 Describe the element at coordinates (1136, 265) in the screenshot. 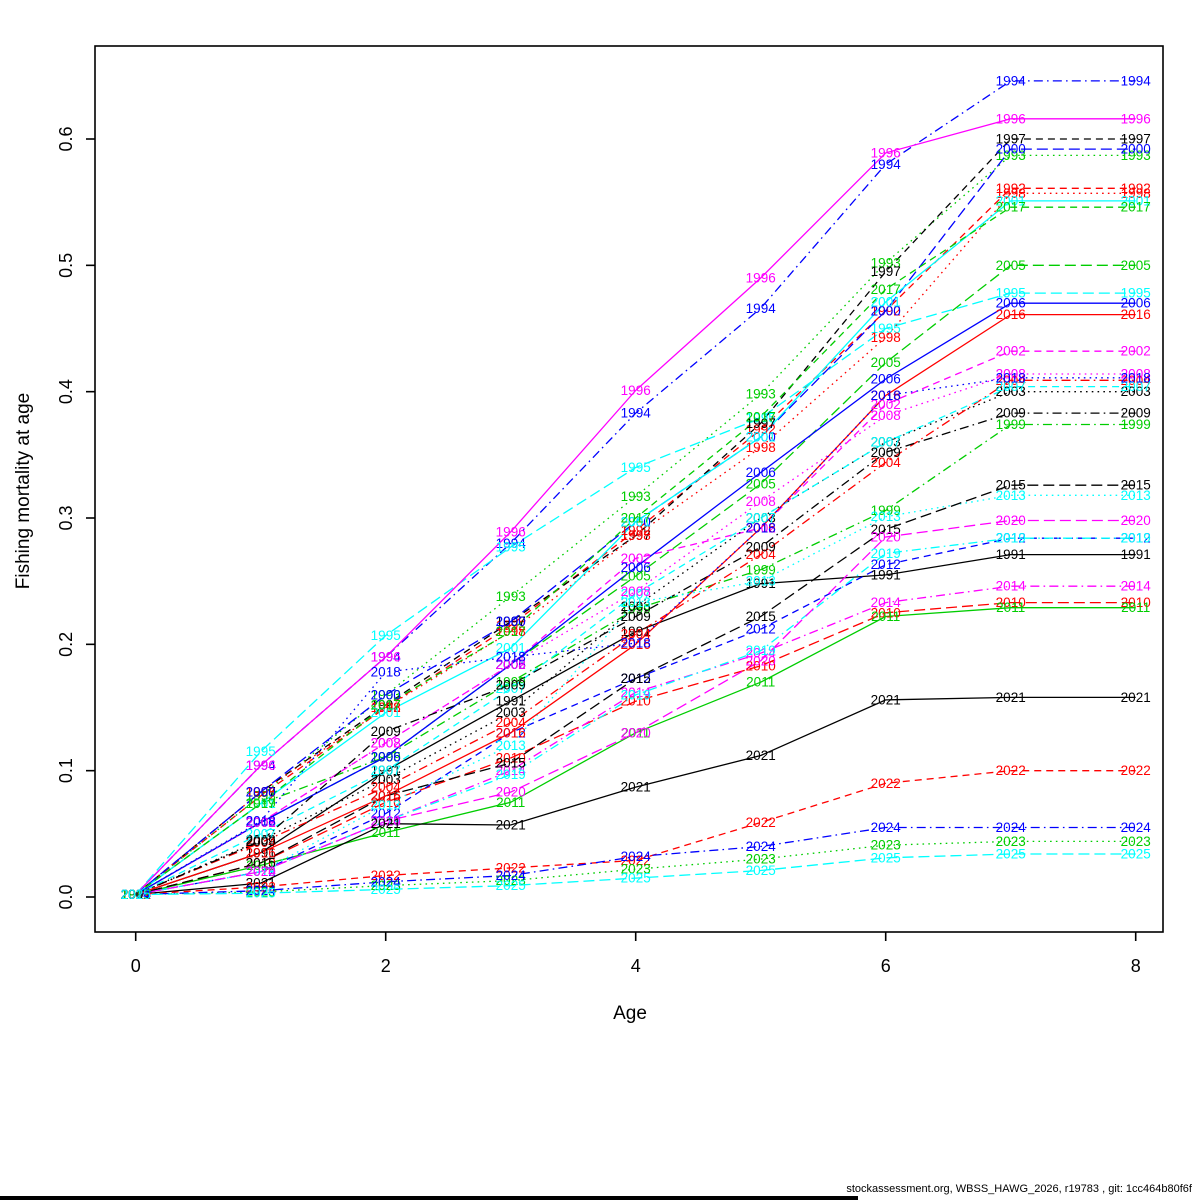

I see `series-label-2005-age8: 2005` at that location.